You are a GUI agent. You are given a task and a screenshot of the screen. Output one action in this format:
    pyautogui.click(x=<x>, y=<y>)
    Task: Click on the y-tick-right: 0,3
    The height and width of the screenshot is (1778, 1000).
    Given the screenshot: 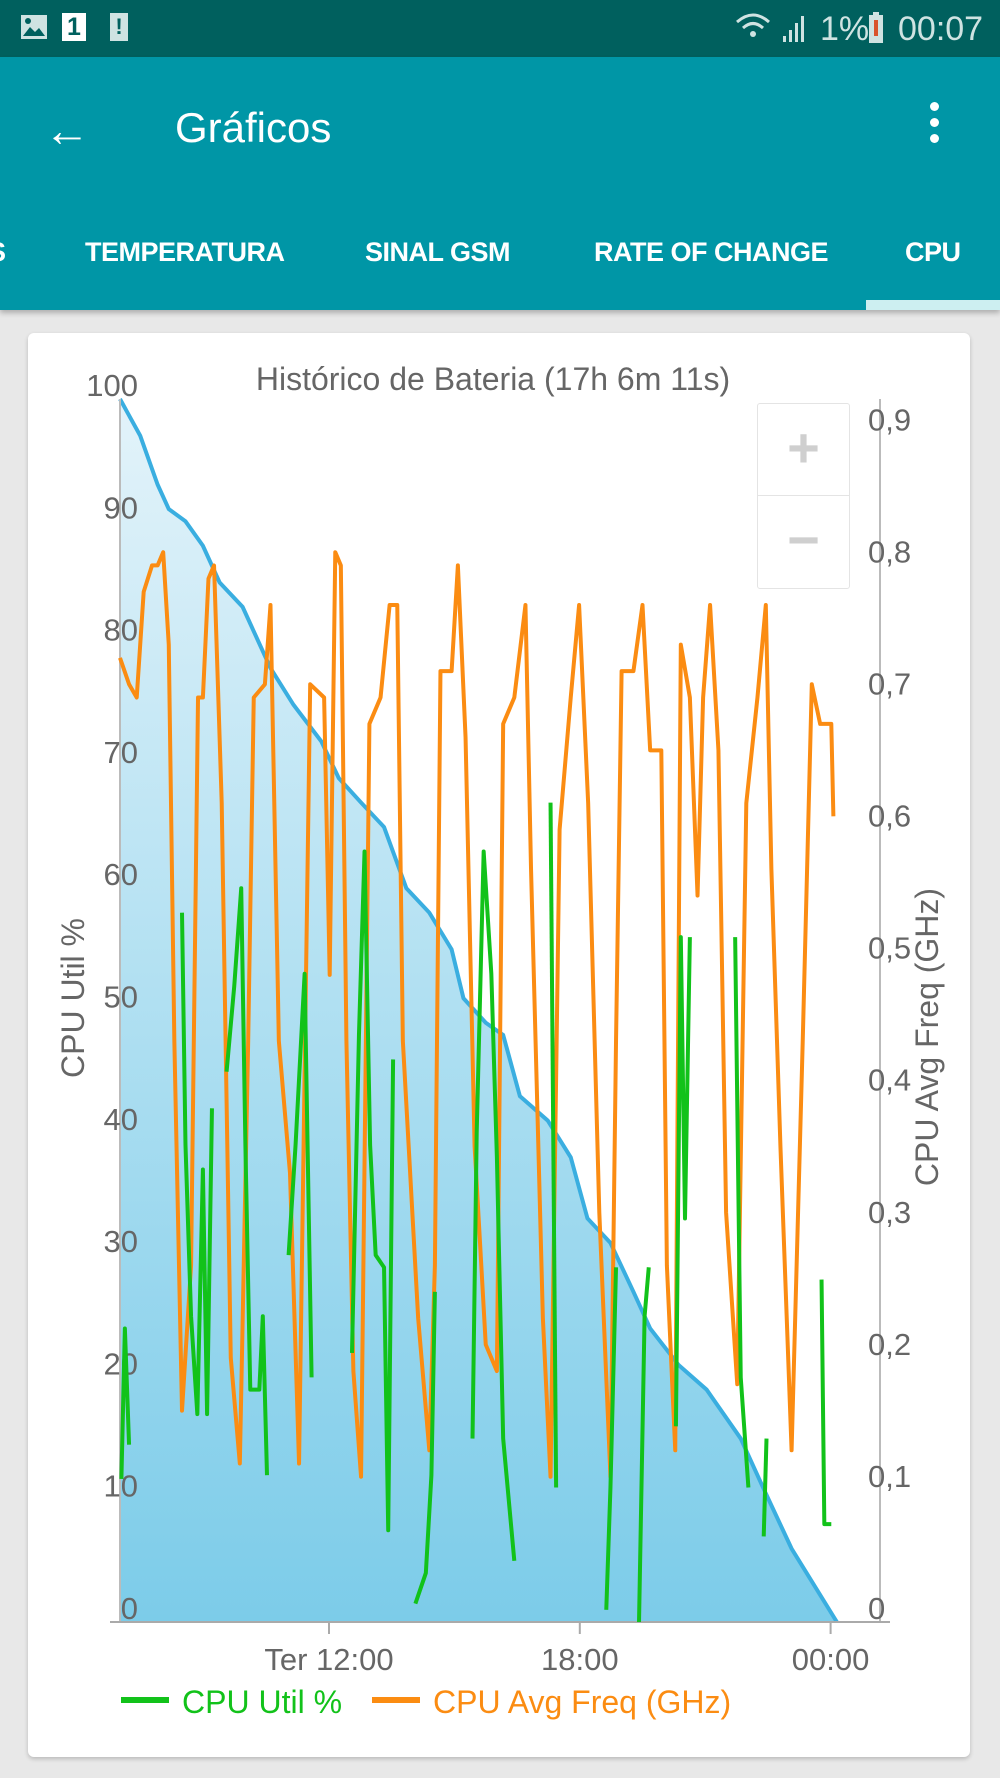 What is the action you would take?
    pyautogui.click(x=889, y=1212)
    